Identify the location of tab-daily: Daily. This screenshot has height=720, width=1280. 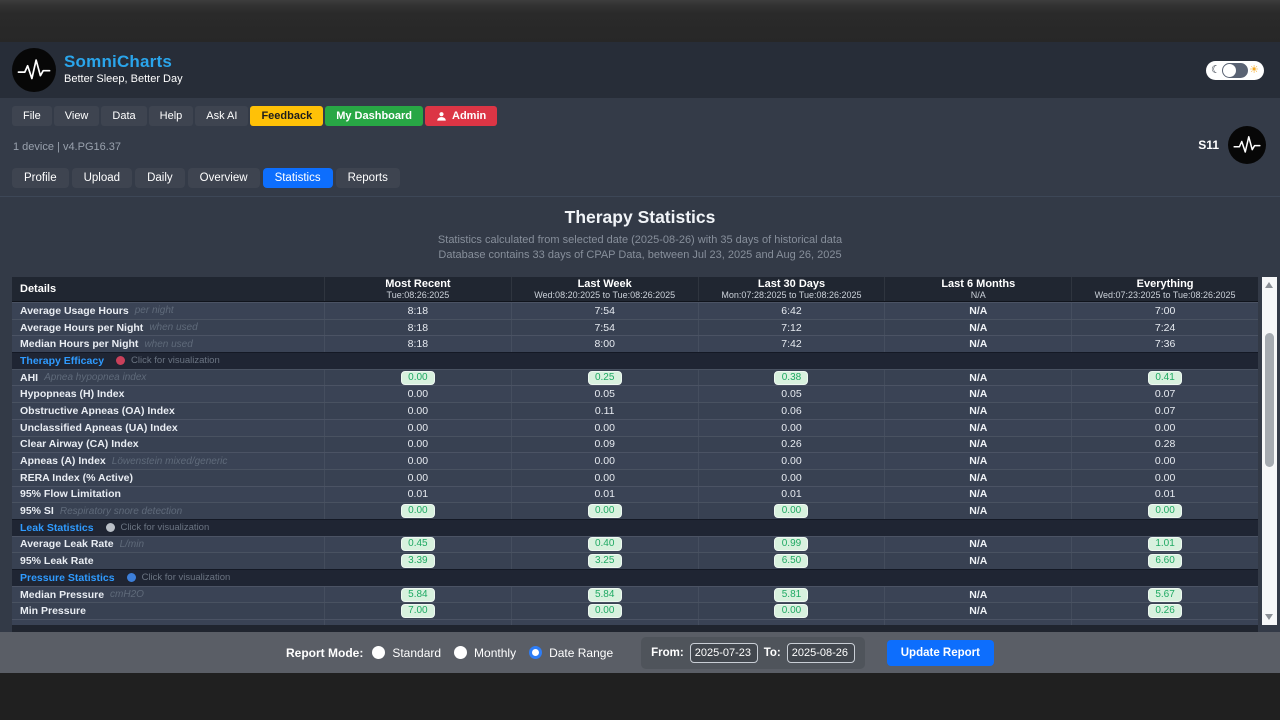
(160, 178).